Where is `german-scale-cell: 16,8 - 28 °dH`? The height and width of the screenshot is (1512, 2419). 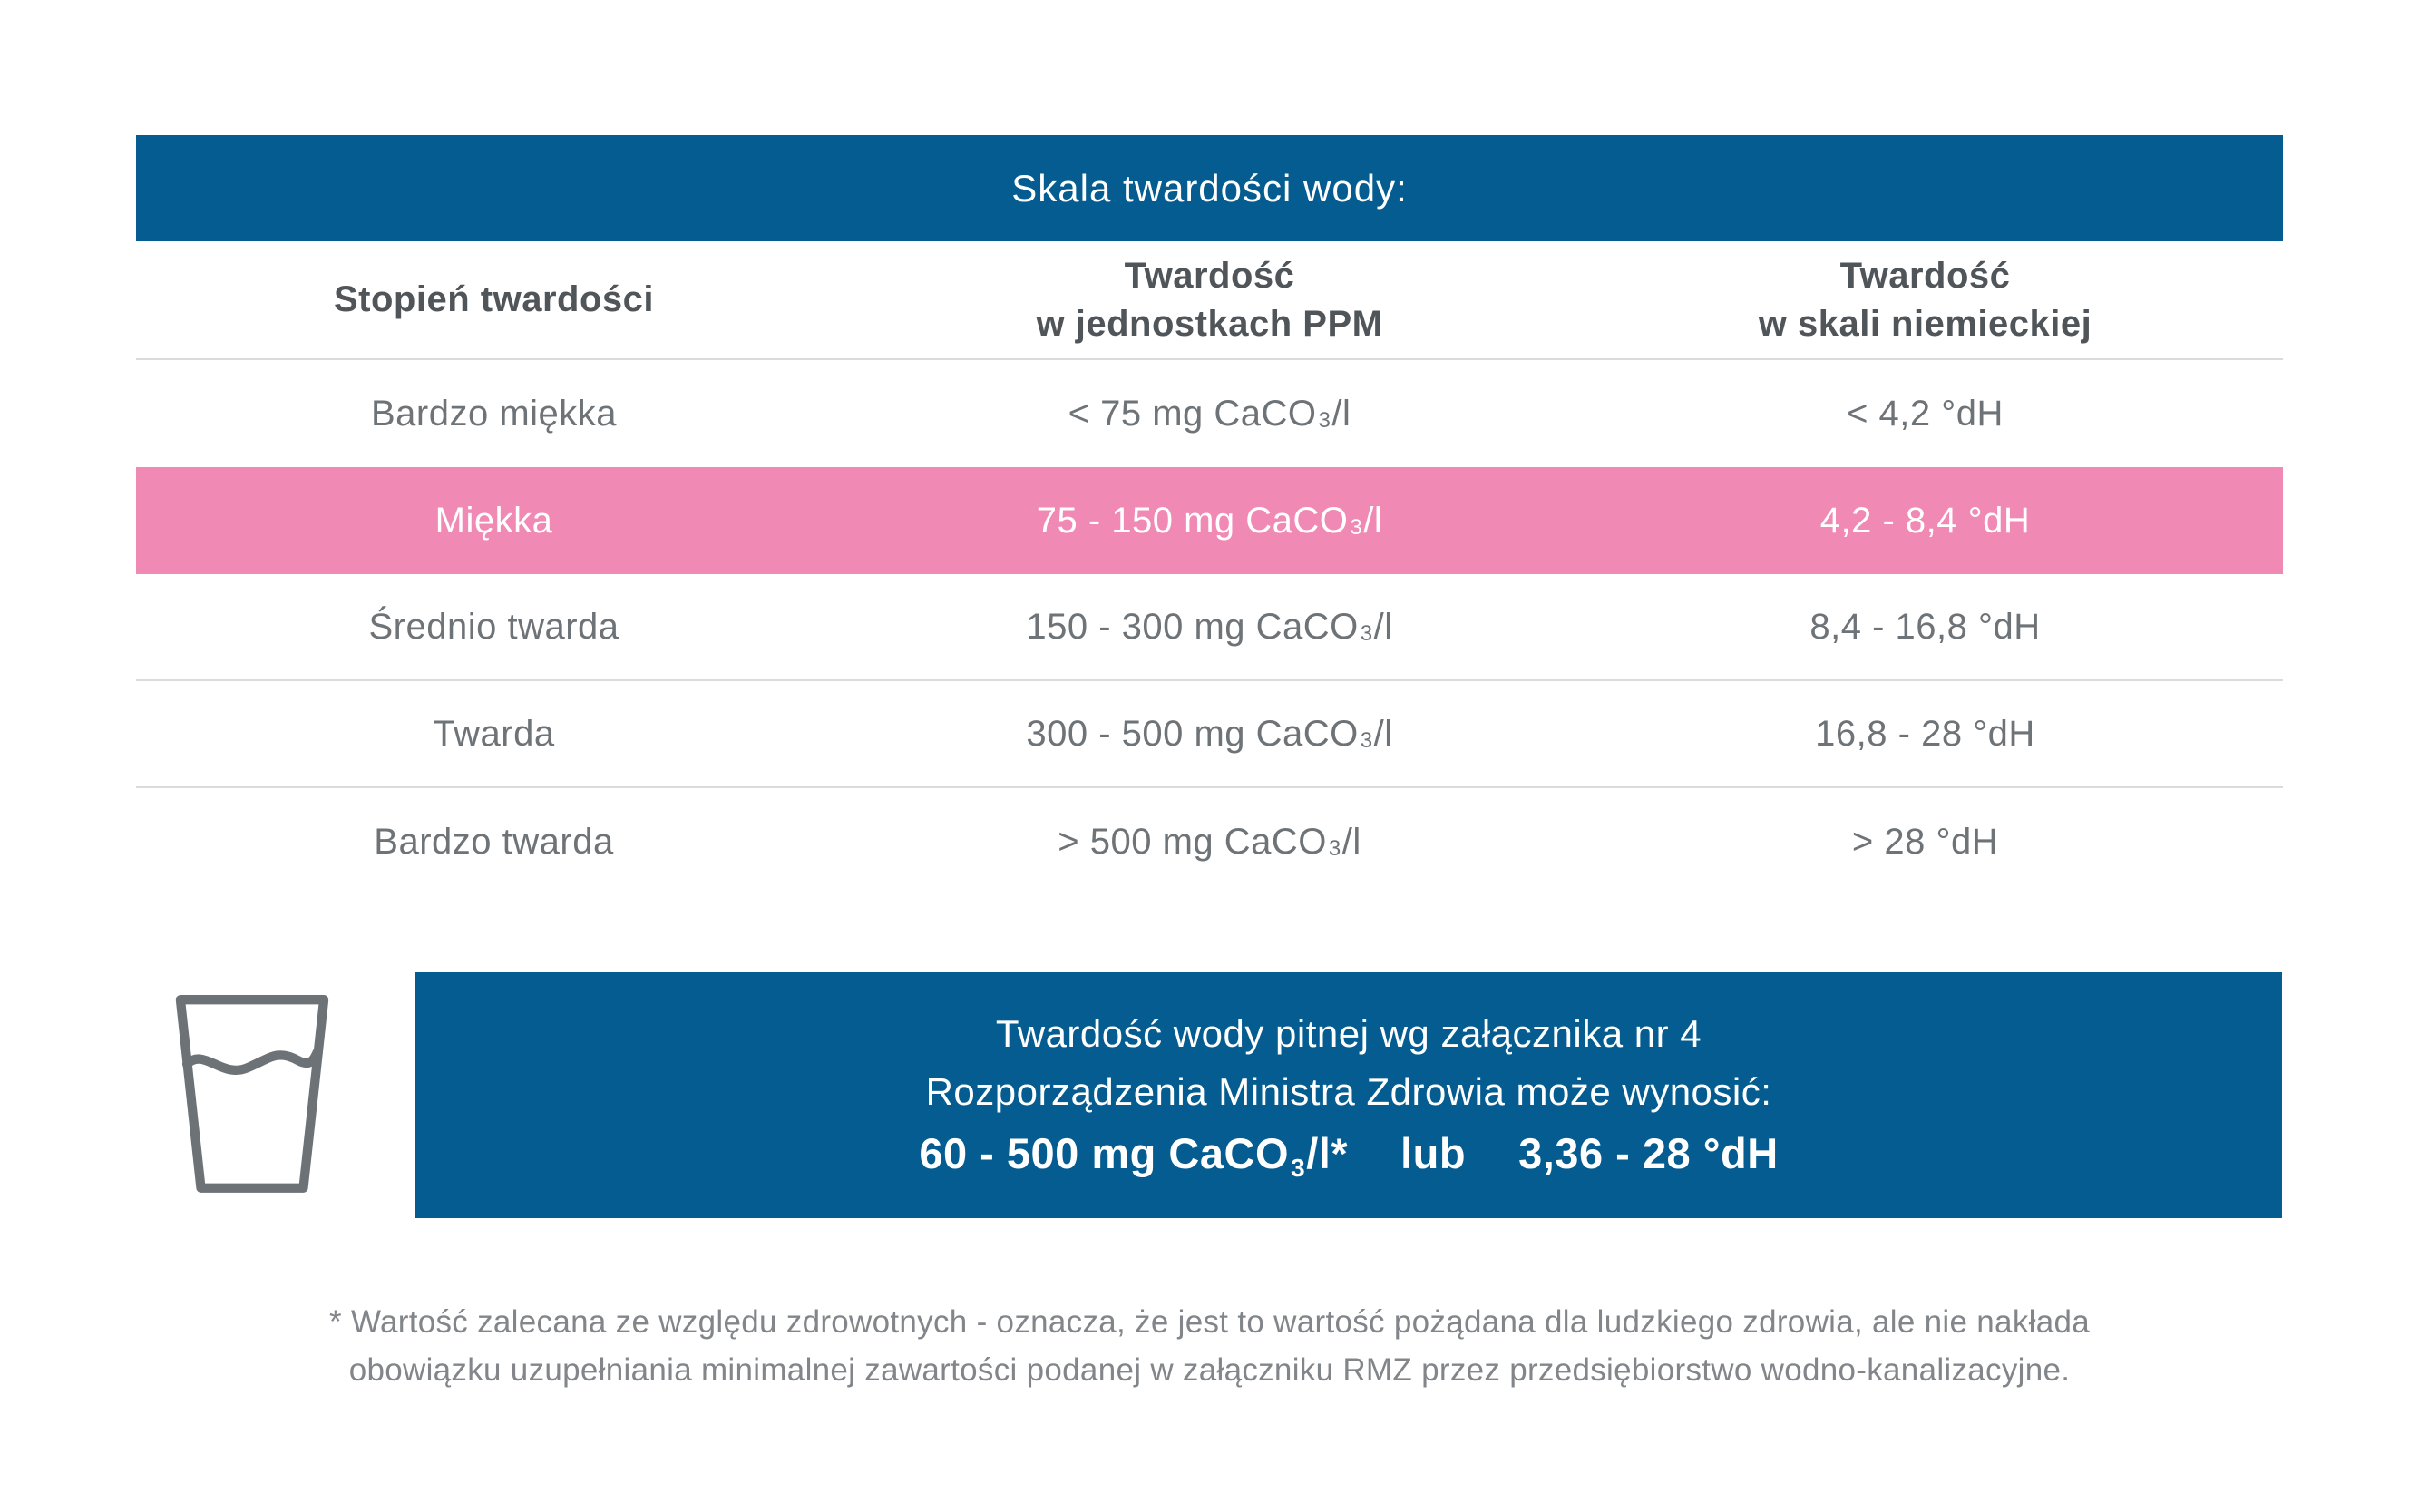
german-scale-cell: 16,8 - 28 °dH is located at coordinates (1925, 733).